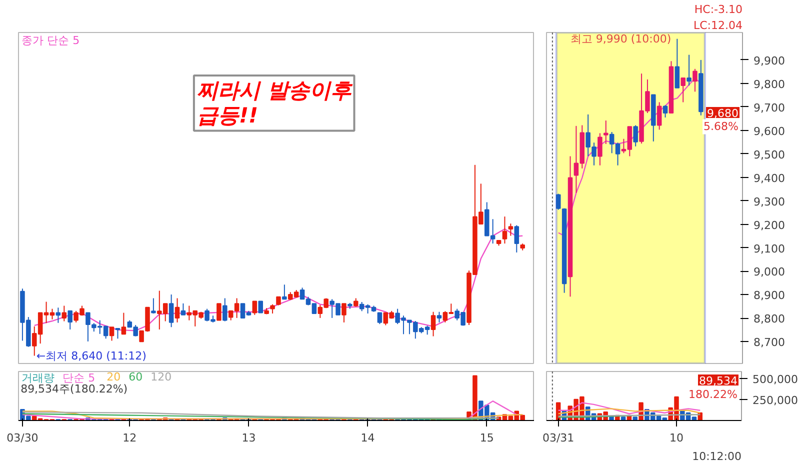 The height and width of the screenshot is (463, 800). I want to click on x-tick-label: 03/30, so click(22, 438).